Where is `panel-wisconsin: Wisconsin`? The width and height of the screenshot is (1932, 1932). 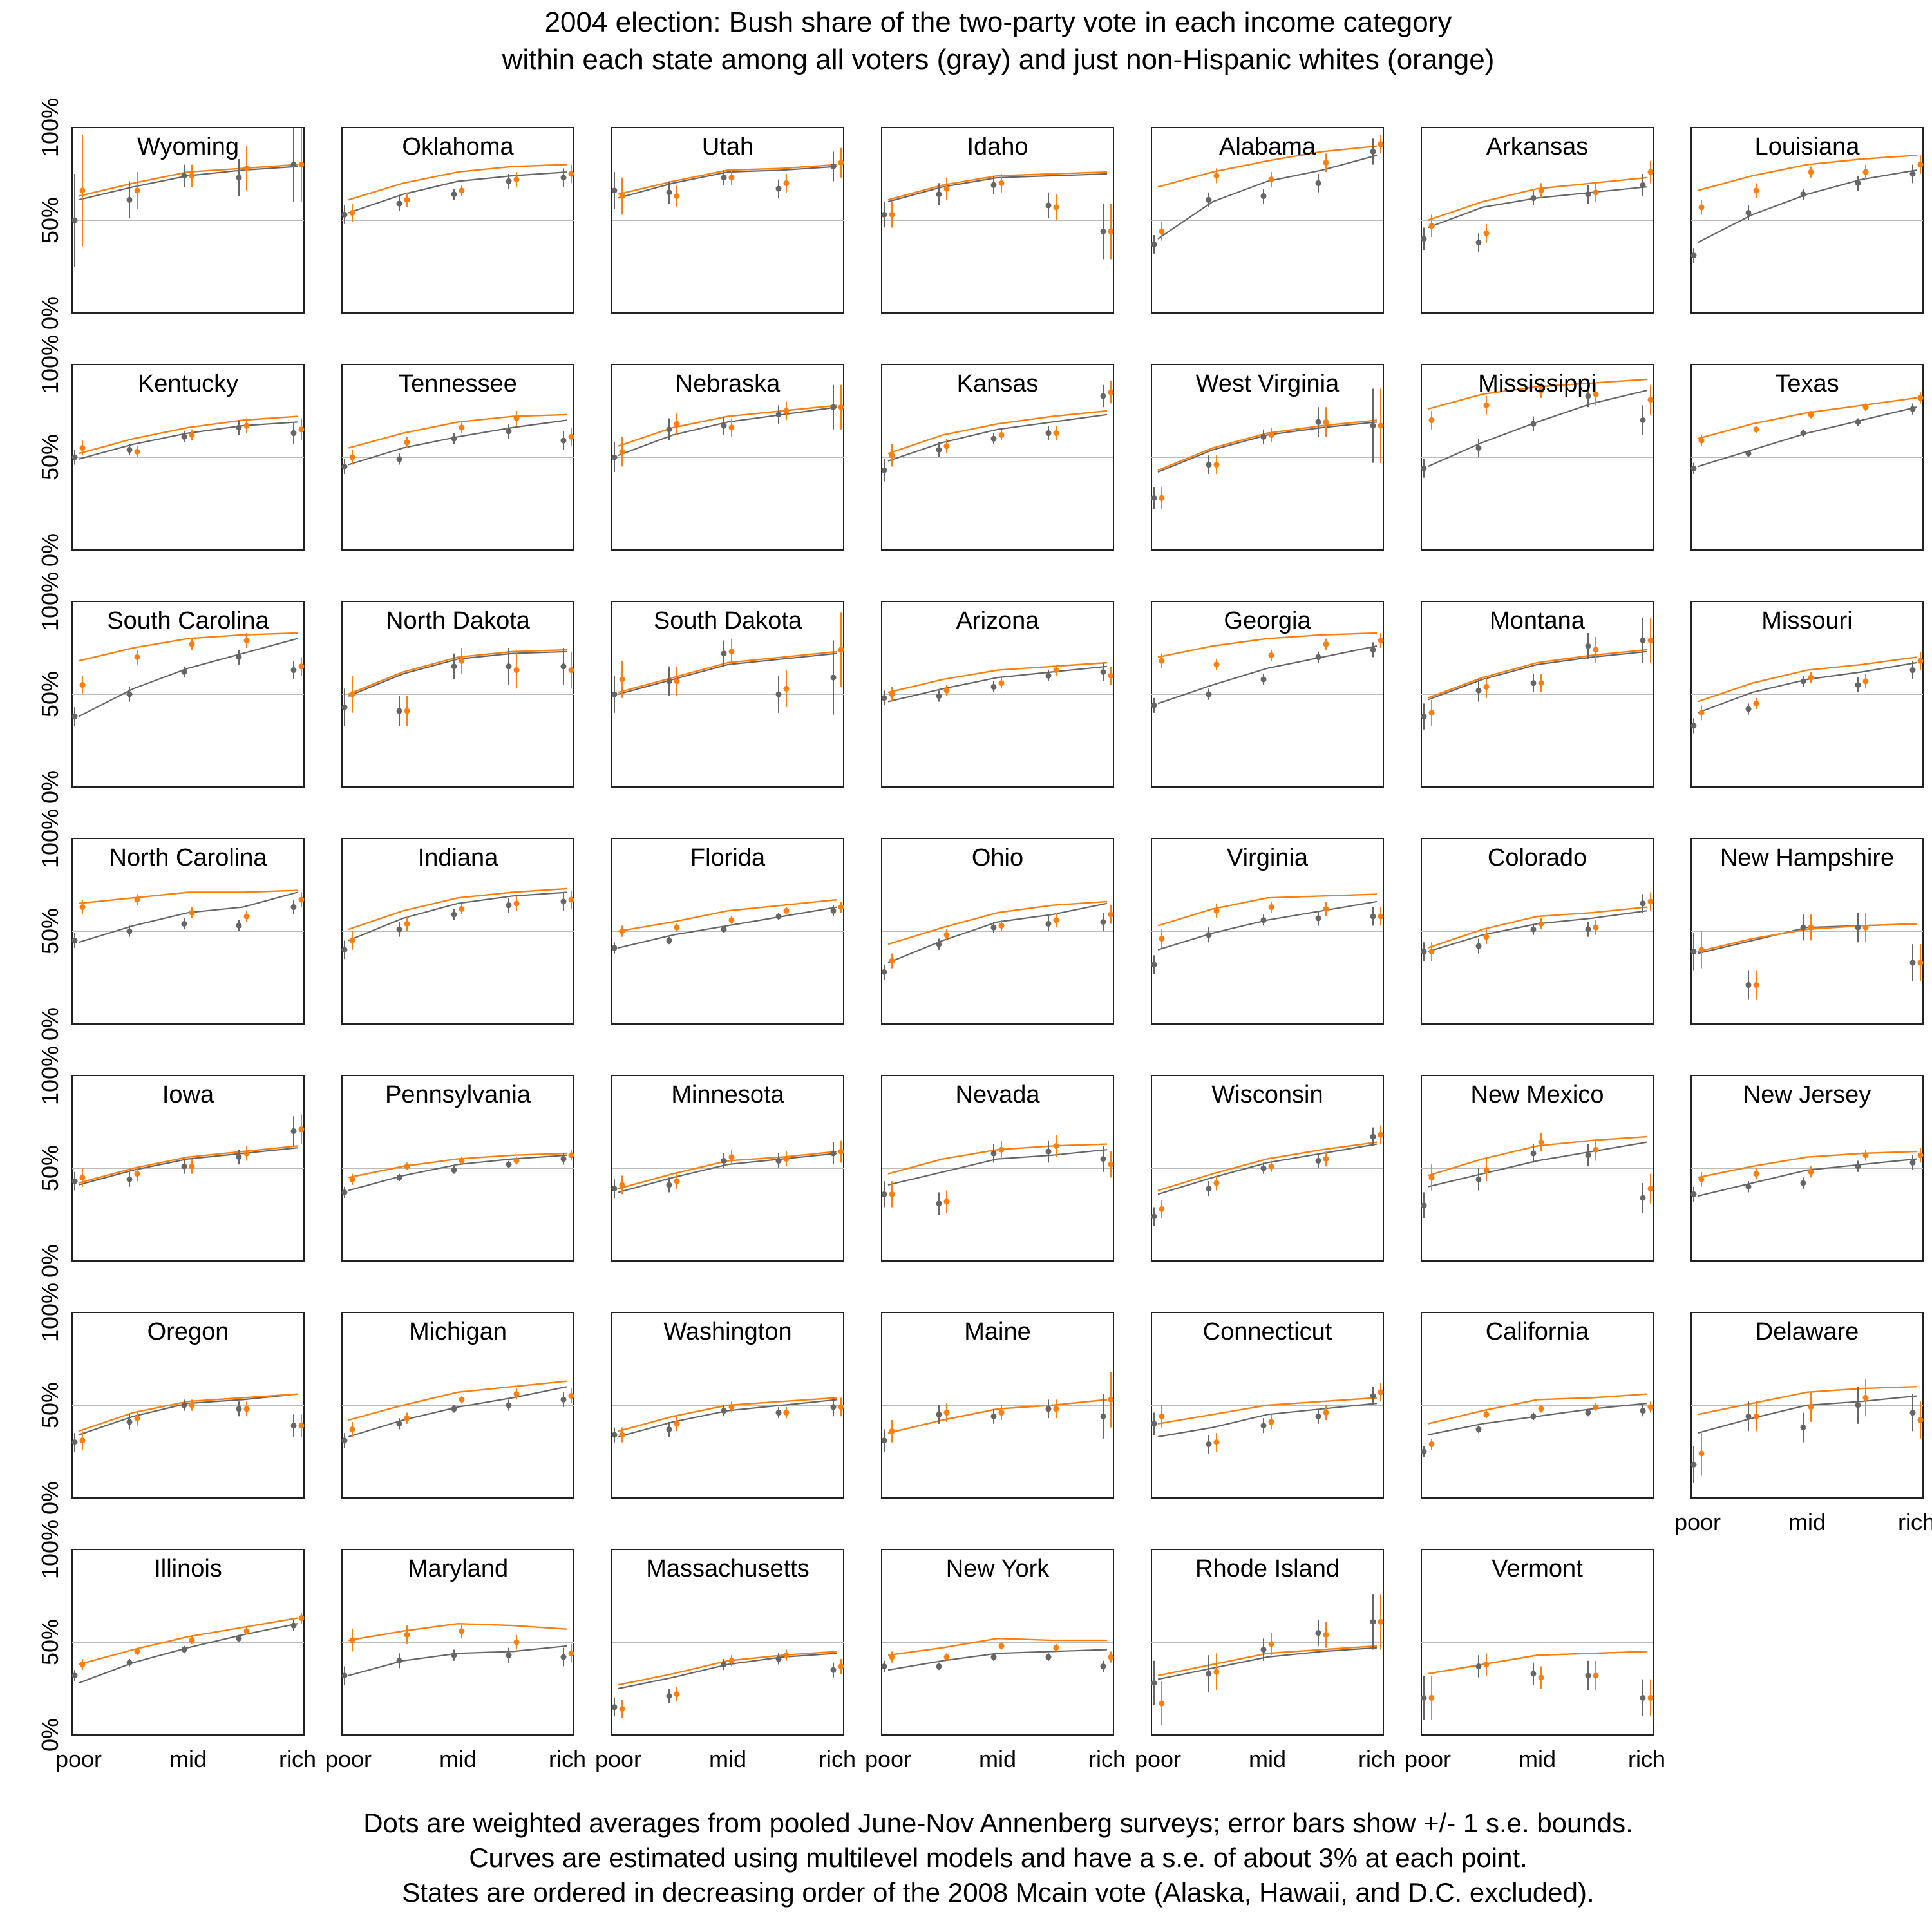 panel-wisconsin: Wisconsin is located at coordinates (1267, 1168).